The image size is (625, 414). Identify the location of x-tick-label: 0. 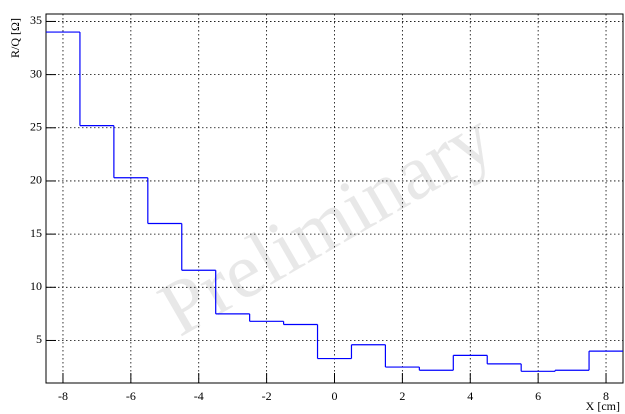
(335, 396).